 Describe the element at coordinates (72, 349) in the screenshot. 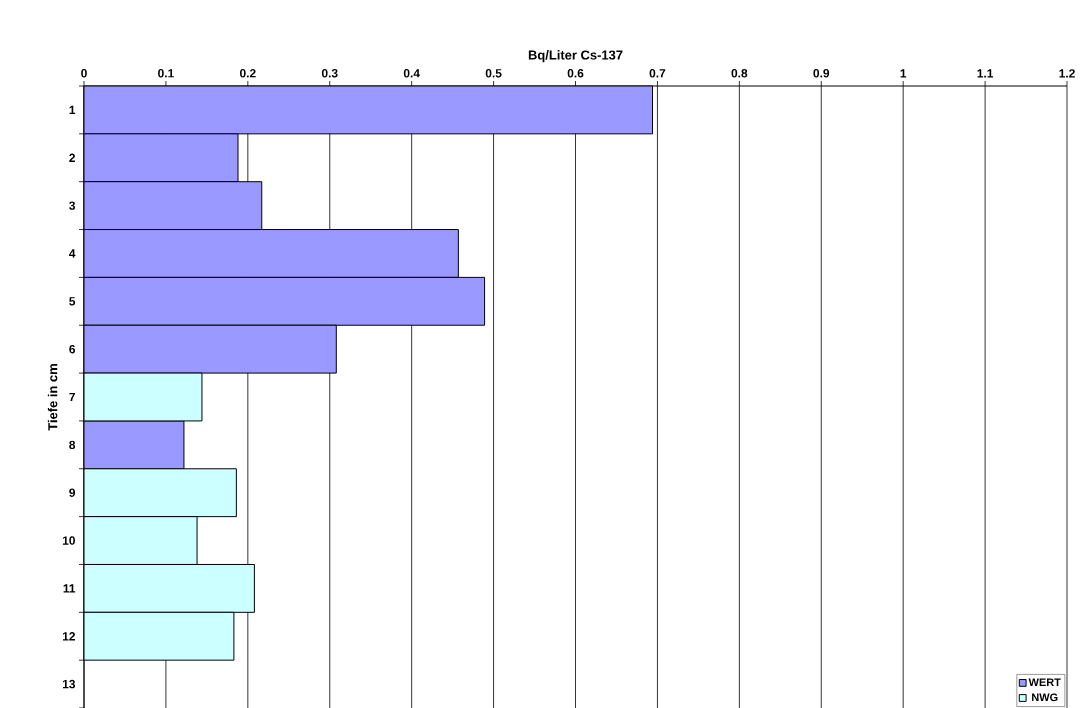

I see `y-tick-label: 6` at that location.